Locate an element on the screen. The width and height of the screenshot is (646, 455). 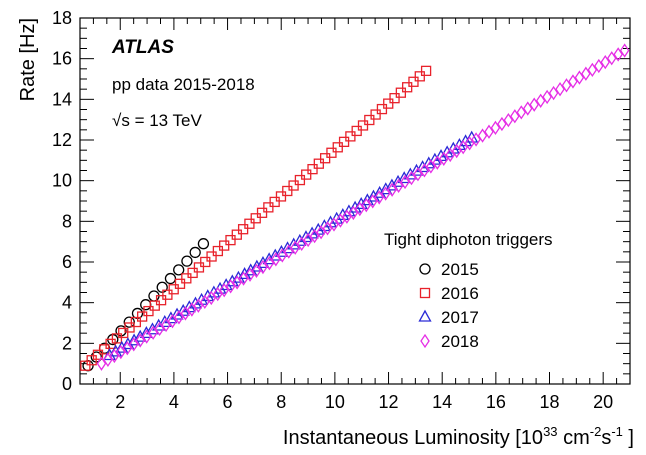
legend-label-2017: 2017 is located at coordinates (460, 317).